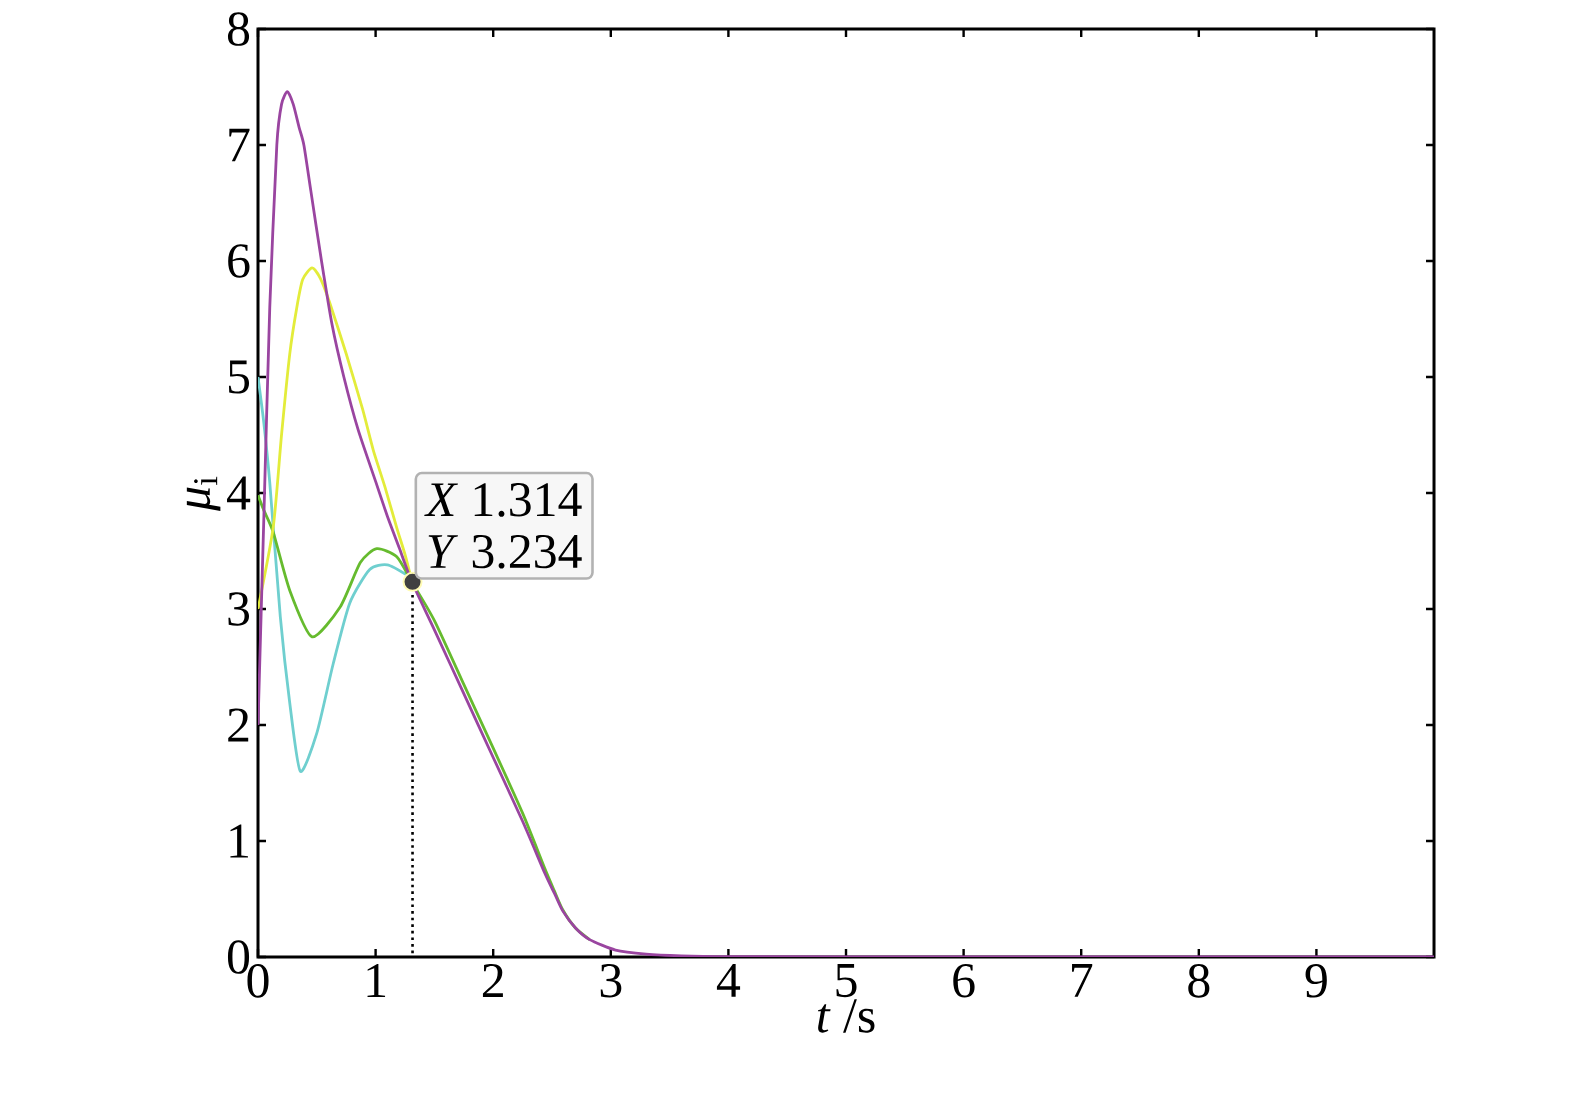  Describe the element at coordinates (964, 981) in the screenshot. I see `x-tick-label: 6` at that location.